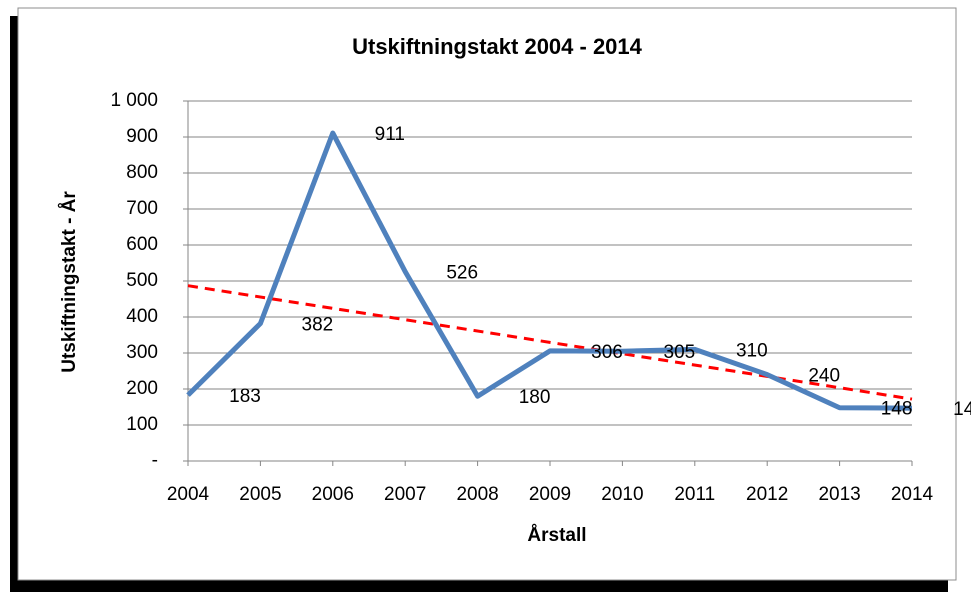  Describe the element at coordinates (142, 316) in the screenshot. I see `y-tick-label: 400` at that location.